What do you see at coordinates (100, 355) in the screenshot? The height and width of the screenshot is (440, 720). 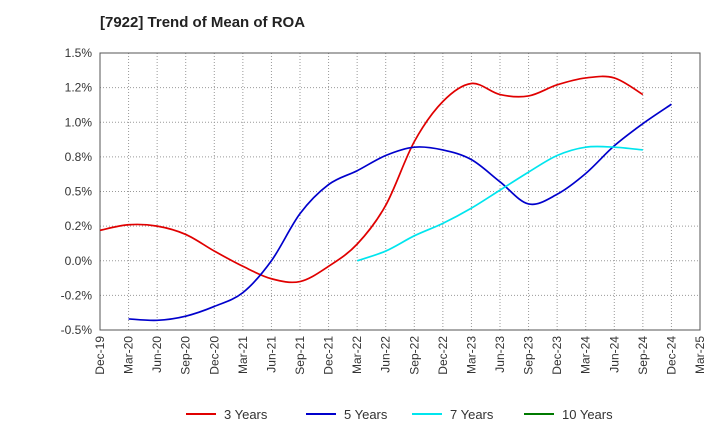 I see `x-tick-label: Dec-19` at bounding box center [100, 355].